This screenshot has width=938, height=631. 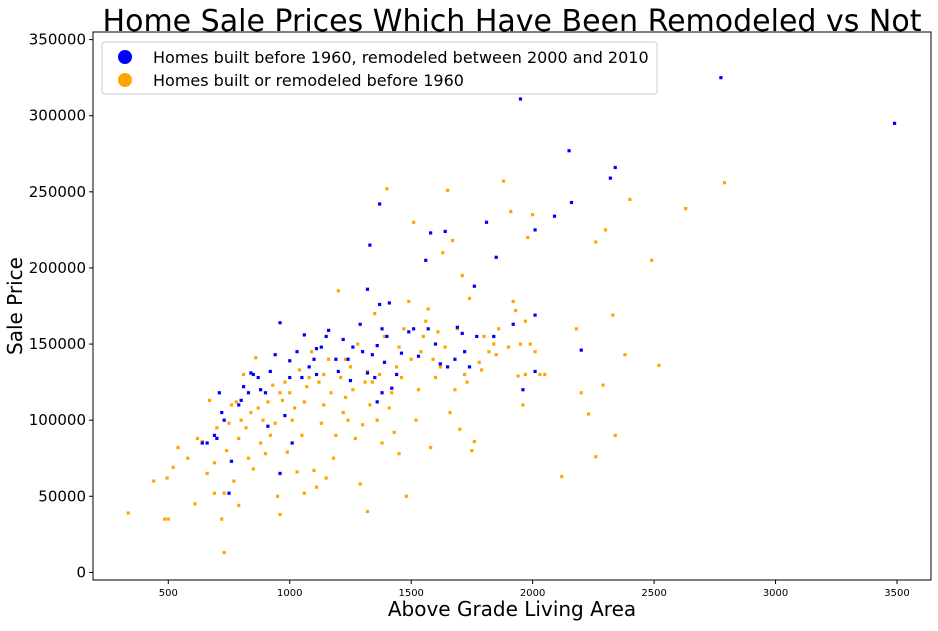 What do you see at coordinates (57, 268) in the screenshot?
I see `y-tick-label: 200000` at bounding box center [57, 268].